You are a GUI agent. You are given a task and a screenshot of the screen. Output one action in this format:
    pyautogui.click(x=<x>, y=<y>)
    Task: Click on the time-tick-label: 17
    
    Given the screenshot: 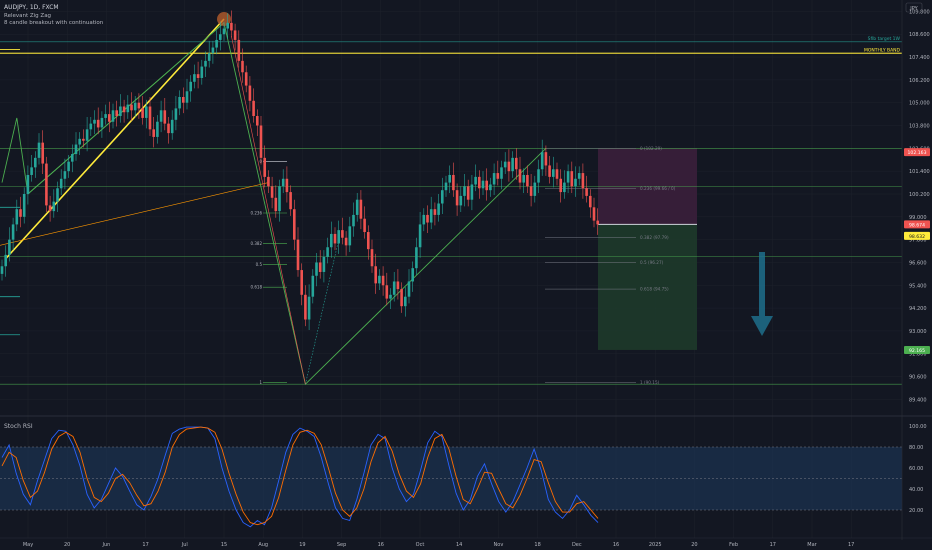 What is the action you would take?
    pyautogui.click(x=851, y=545)
    